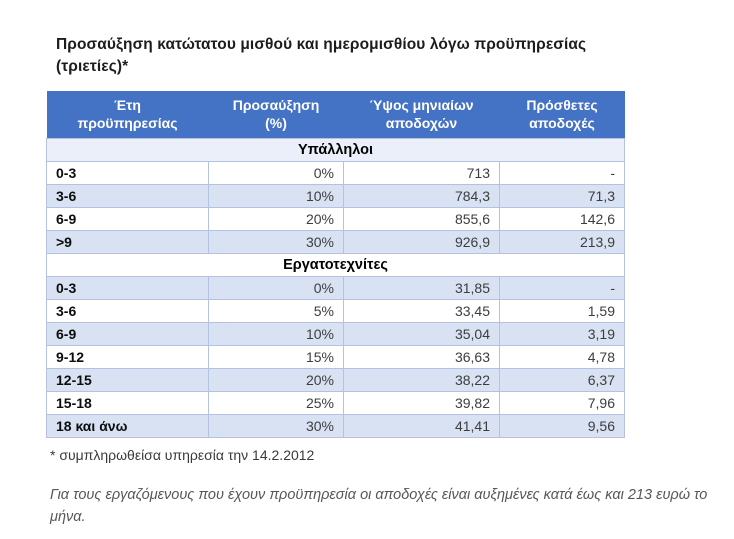  I want to click on table-row: 0-3 0% 713 -, so click(335, 172).